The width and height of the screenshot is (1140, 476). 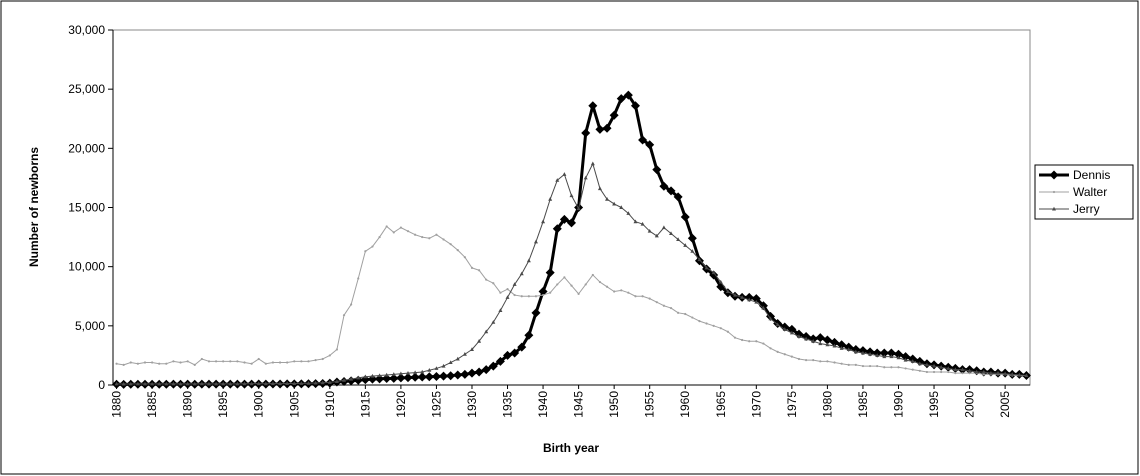 What do you see at coordinates (117, 404) in the screenshot?
I see `x-tick-label: 1880` at bounding box center [117, 404].